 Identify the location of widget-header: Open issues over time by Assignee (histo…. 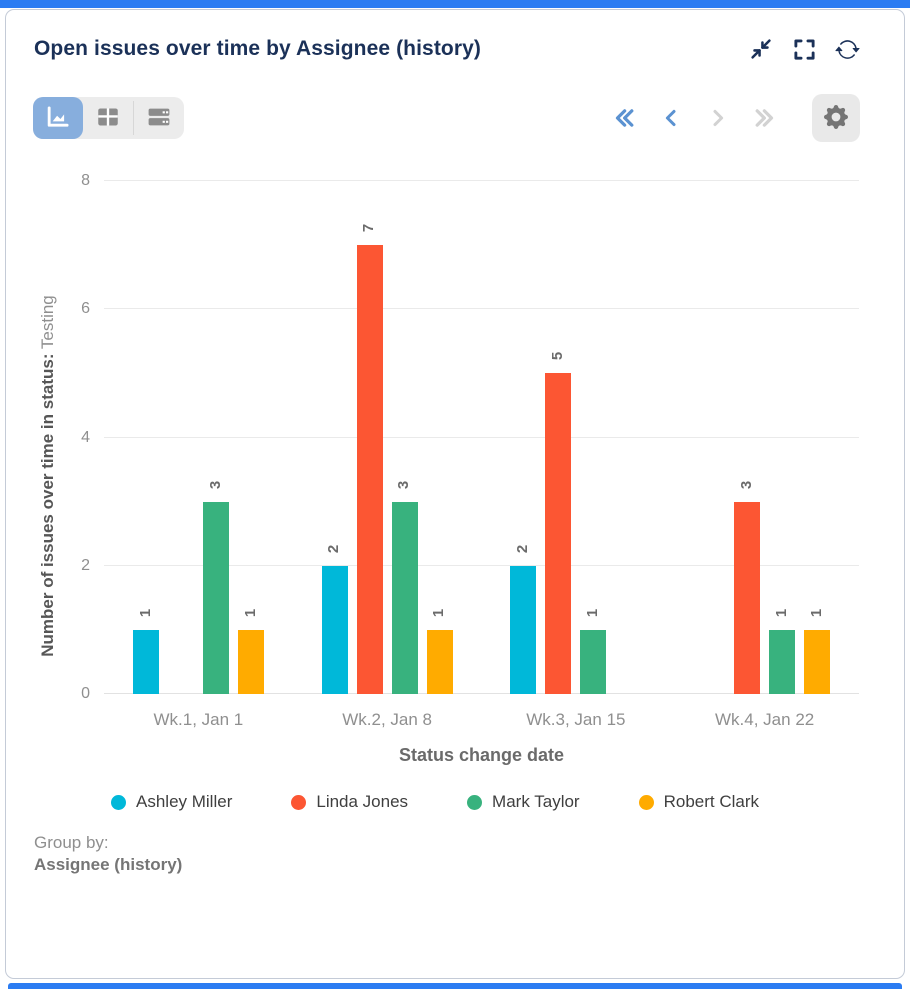
(455, 36).